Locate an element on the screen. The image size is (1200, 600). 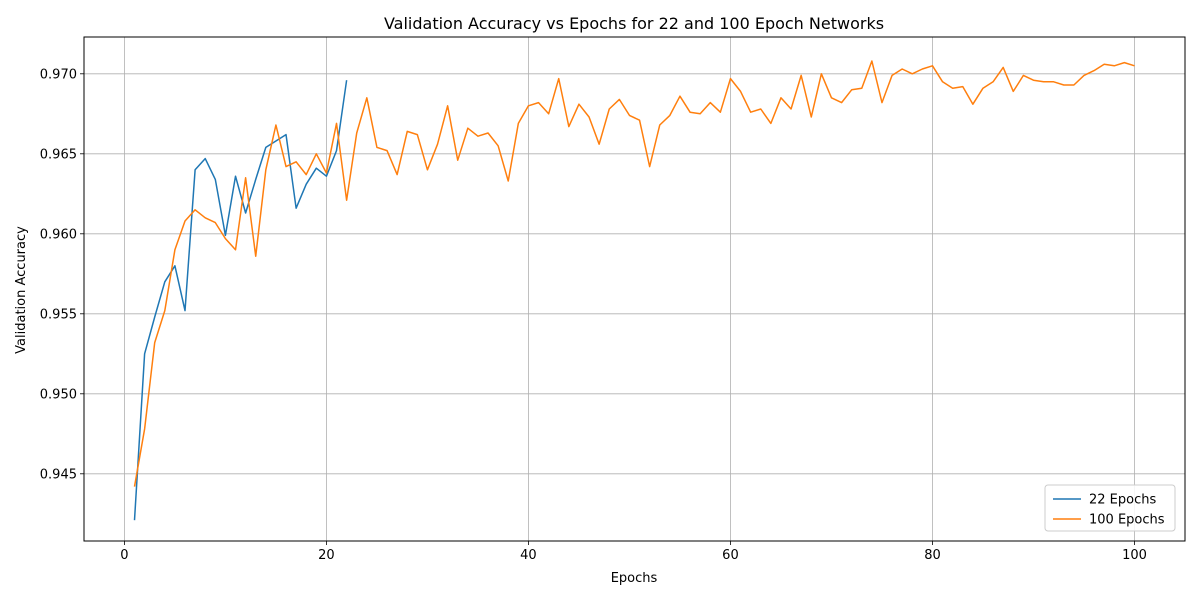
y-tick-label: 0.945 is located at coordinates (58, 474).